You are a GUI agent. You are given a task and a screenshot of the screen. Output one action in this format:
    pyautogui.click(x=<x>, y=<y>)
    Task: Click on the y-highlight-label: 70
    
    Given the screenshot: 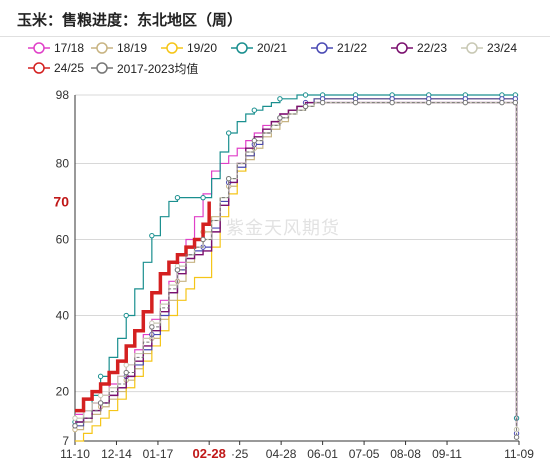 What is the action you would take?
    pyautogui.click(x=61, y=201)
    